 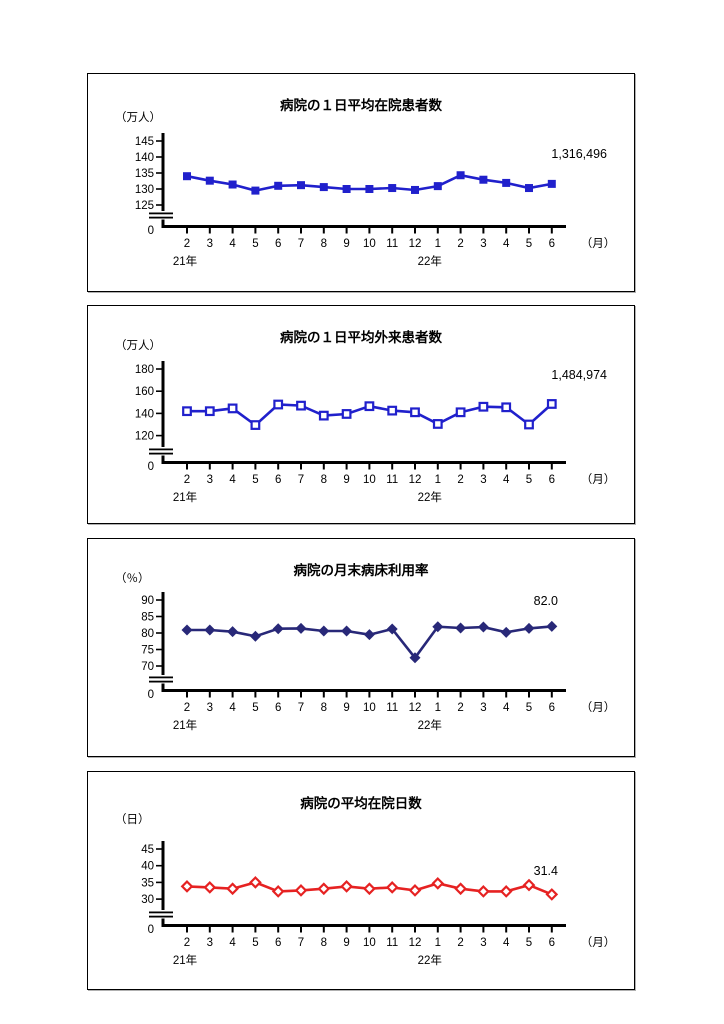 I want to click on y-axis-tick-label: 180, so click(x=144, y=370).